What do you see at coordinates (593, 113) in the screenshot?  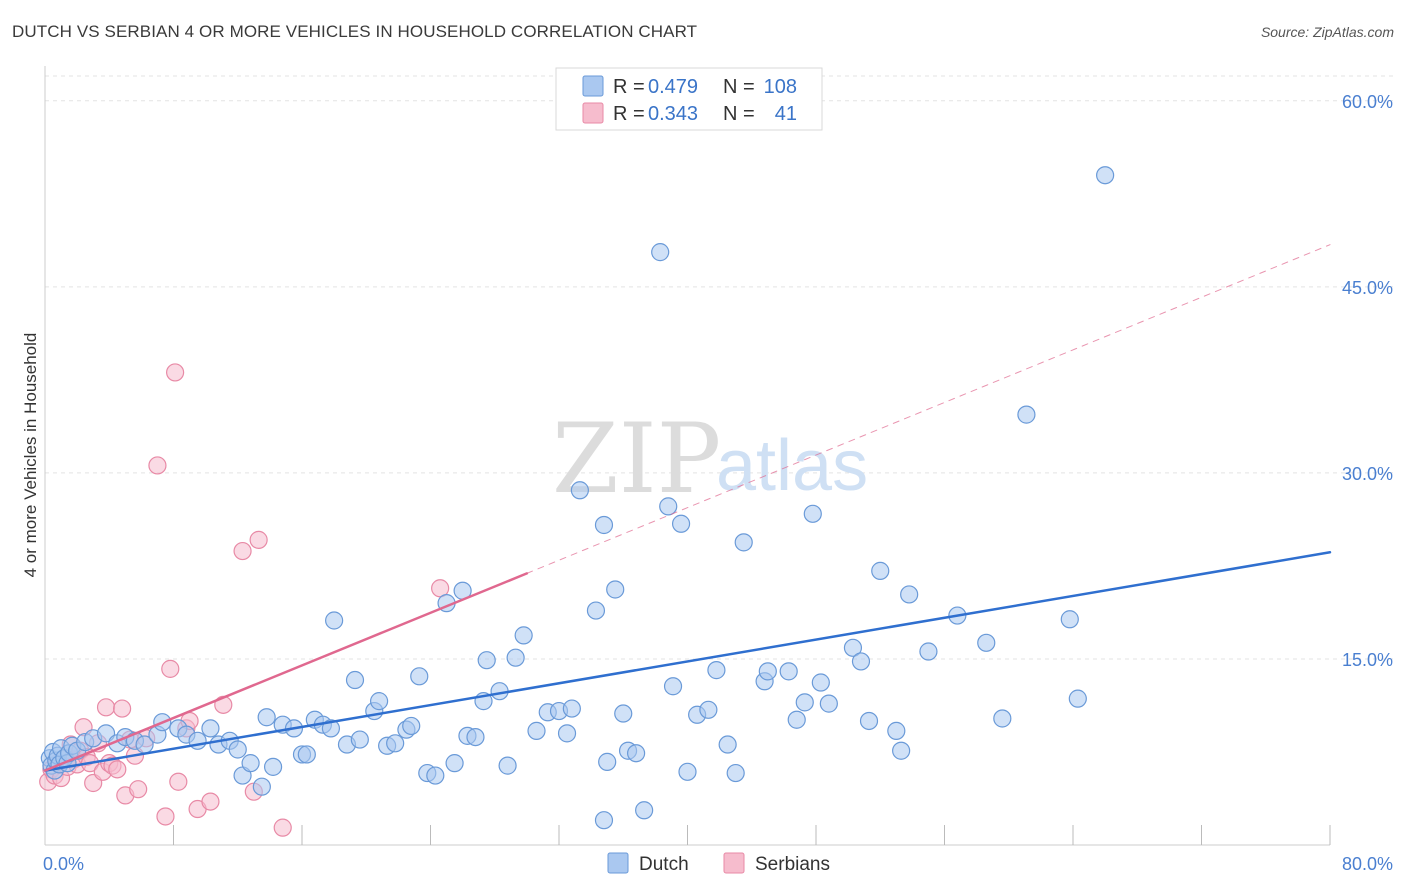 I see `legend-serbians-swatch` at bounding box center [593, 113].